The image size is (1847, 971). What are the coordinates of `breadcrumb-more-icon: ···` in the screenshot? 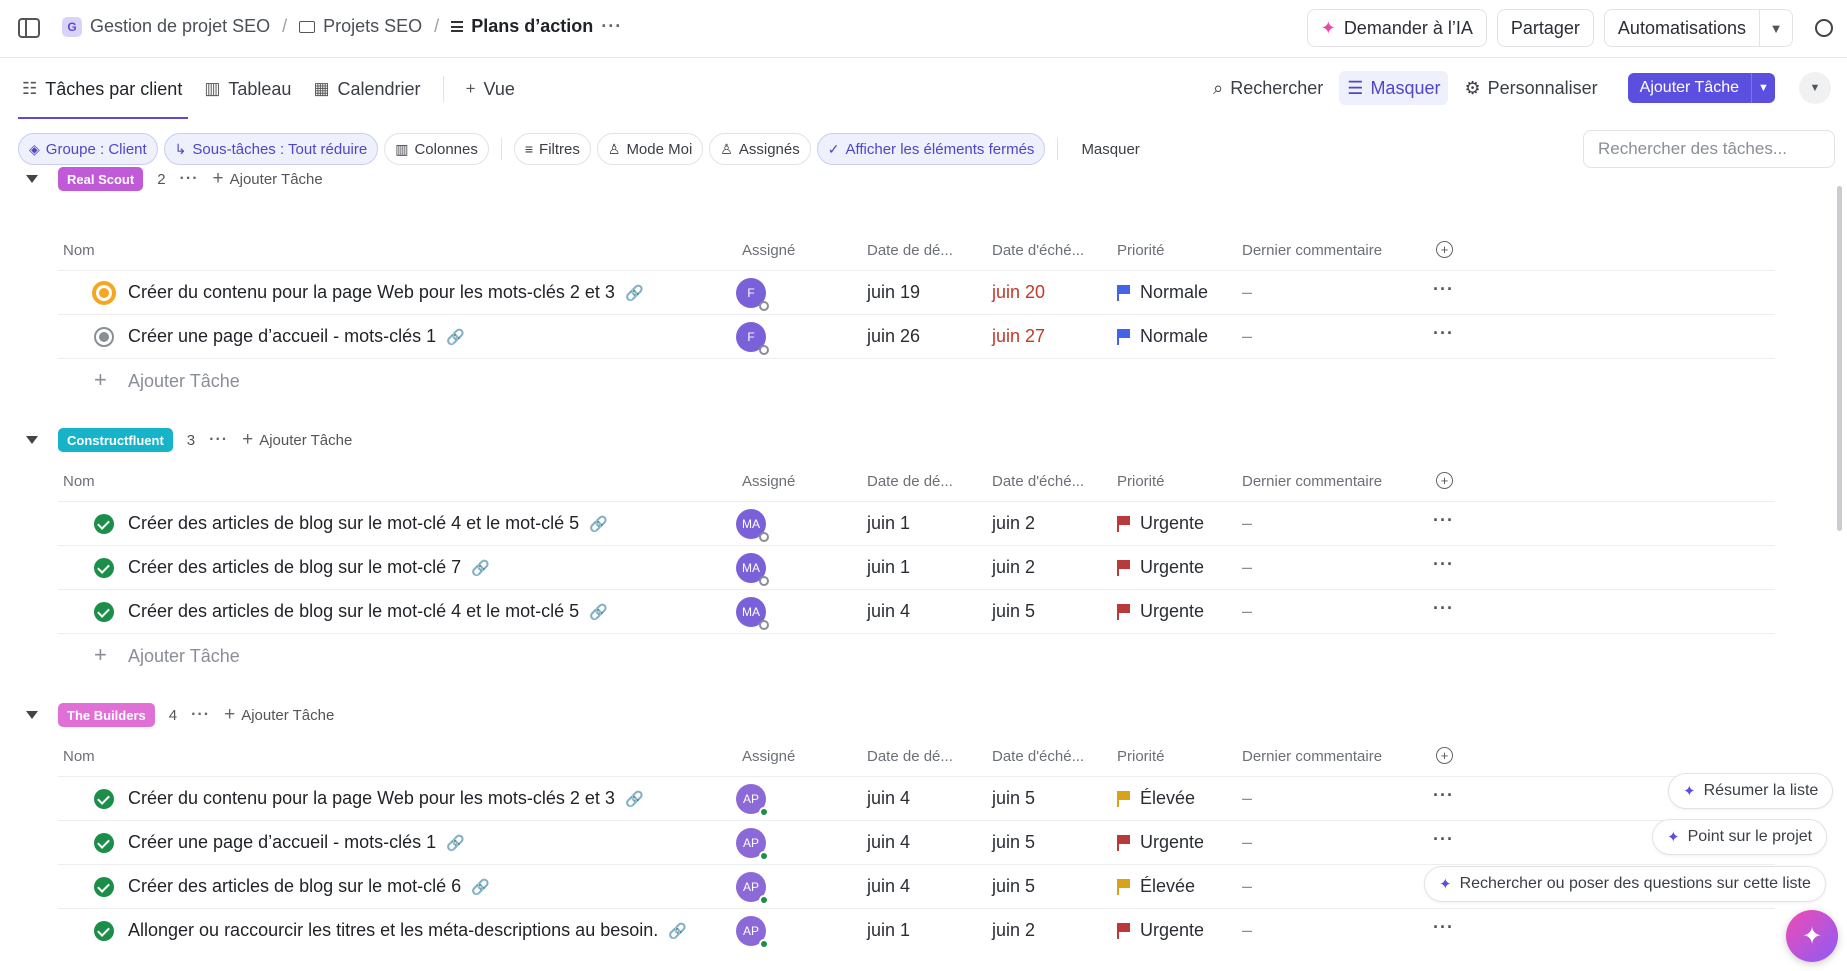 It's located at (612, 26).